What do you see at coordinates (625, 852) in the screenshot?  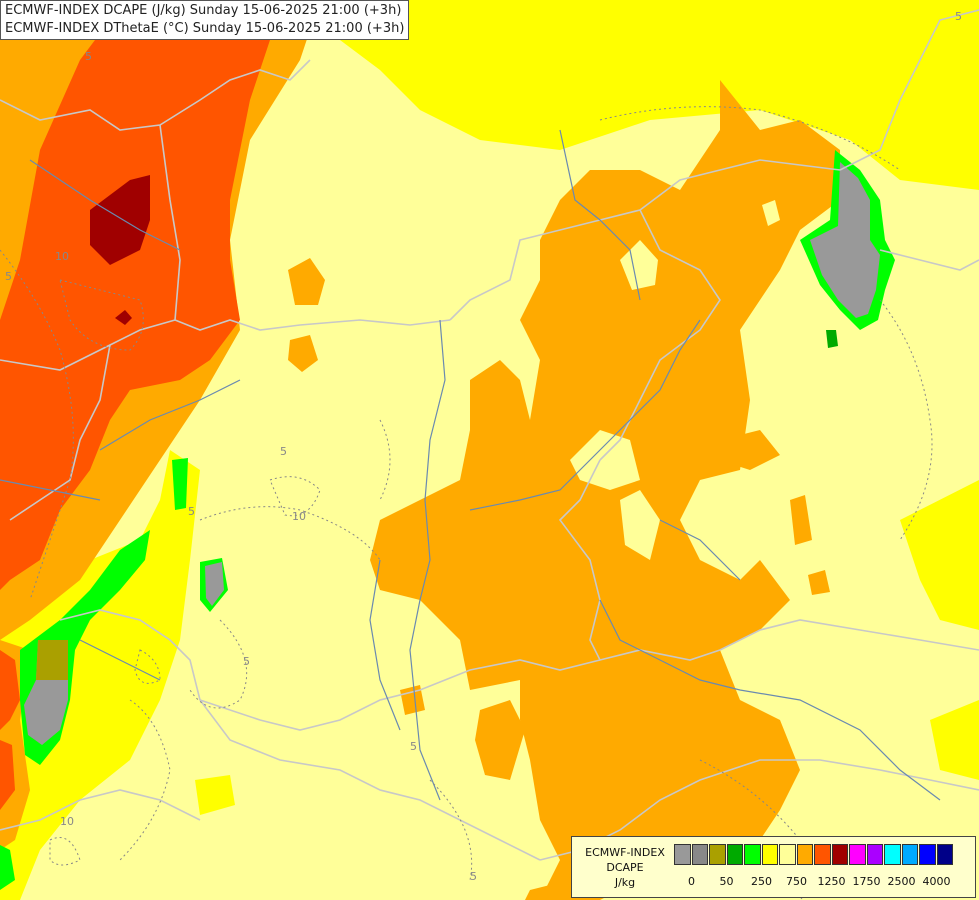 I see `legend-title-model: ECMWF-INDEX` at bounding box center [625, 852].